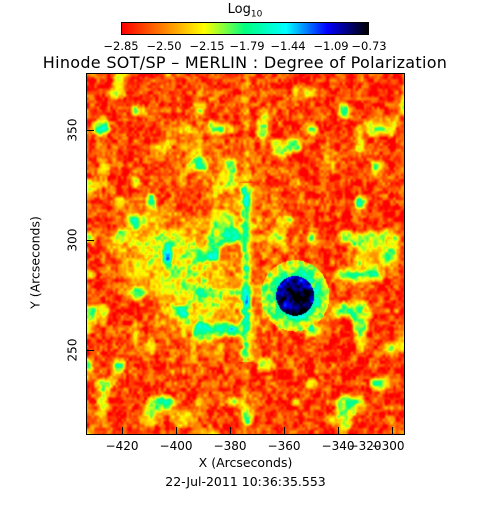 This screenshot has width=490, height=512. Describe the element at coordinates (284, 446) in the screenshot. I see `x-tick-label: −360` at that location.